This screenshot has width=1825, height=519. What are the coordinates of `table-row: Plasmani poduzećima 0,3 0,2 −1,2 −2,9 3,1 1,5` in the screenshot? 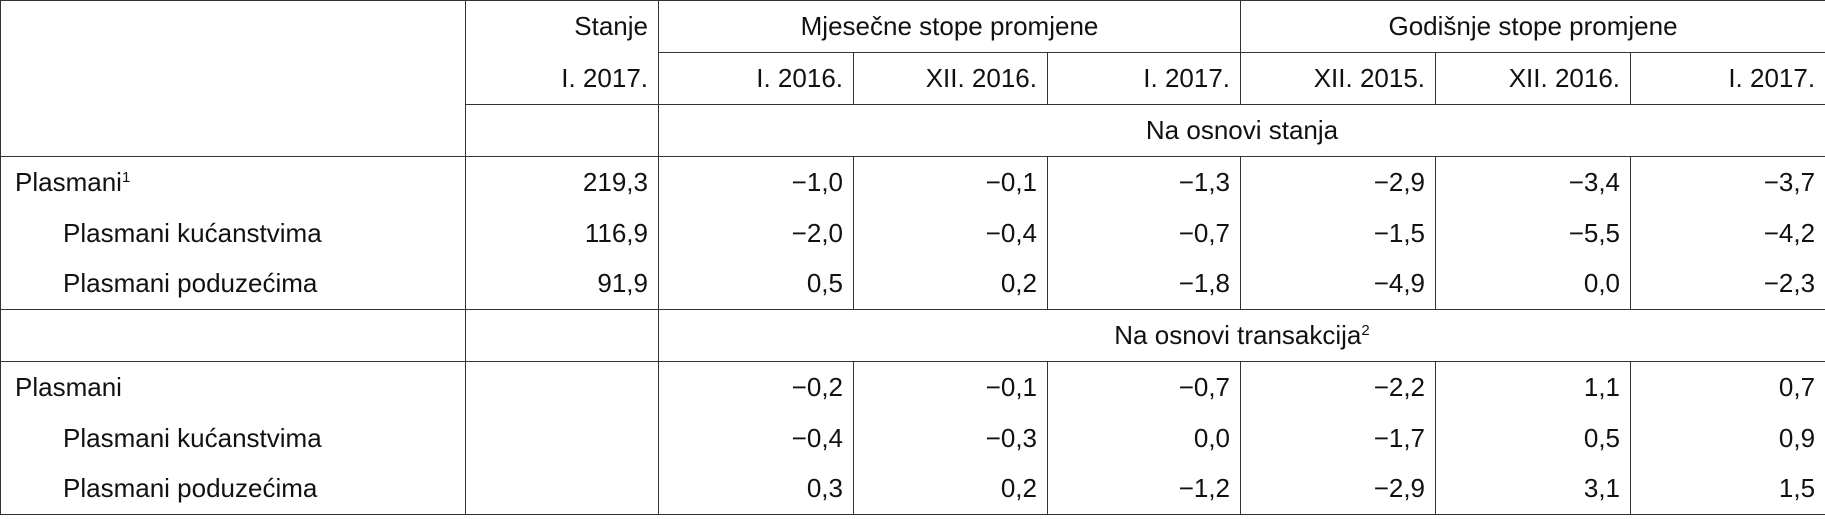 It's located at (912, 489).